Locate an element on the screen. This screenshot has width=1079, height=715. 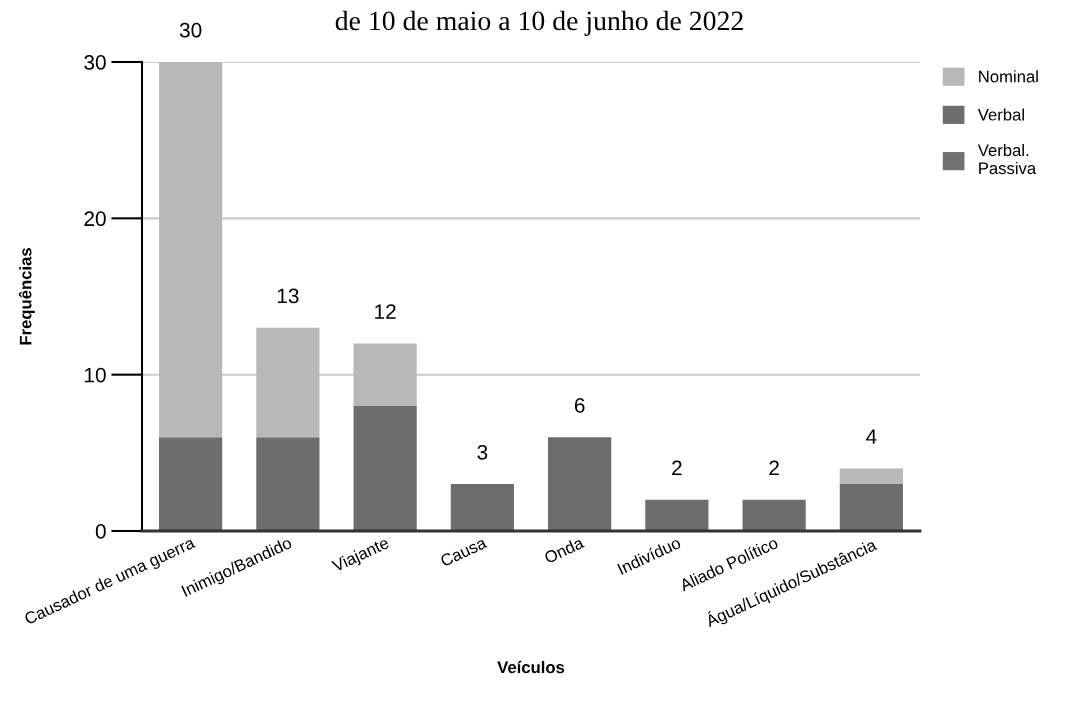
y-tick-label: 20 is located at coordinates (95, 219).